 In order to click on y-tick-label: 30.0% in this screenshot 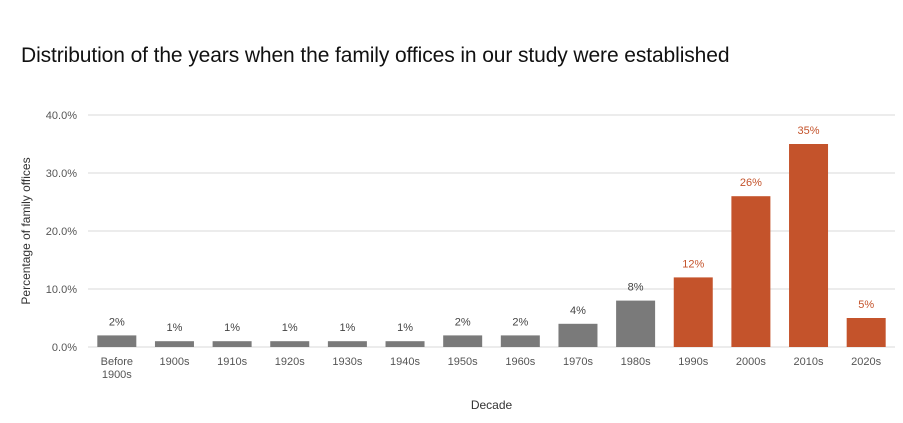, I will do `click(61, 174)`.